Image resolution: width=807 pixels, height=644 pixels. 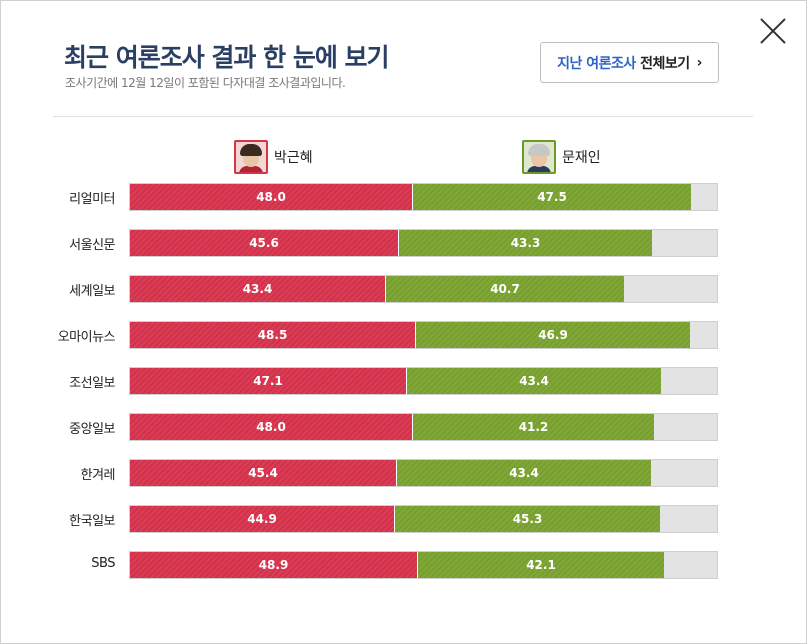 I want to click on candidate-a-photo-icon, so click(x=251, y=157).